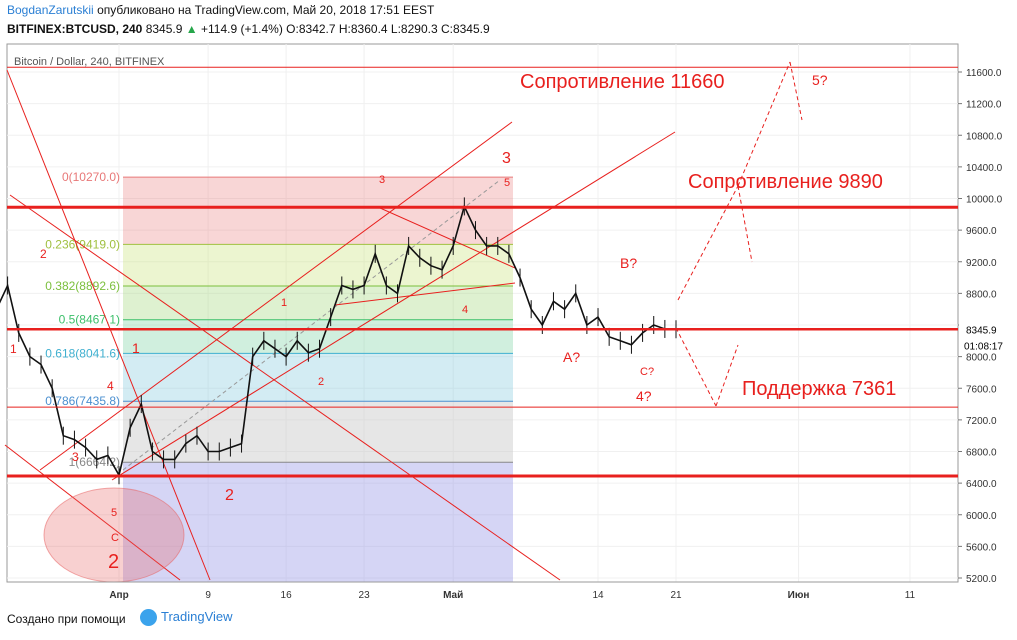 This screenshot has width=1017, height=640. Describe the element at coordinates (91, 177) in the screenshot. I see `fib-level-label: 0(10270.0)` at that location.